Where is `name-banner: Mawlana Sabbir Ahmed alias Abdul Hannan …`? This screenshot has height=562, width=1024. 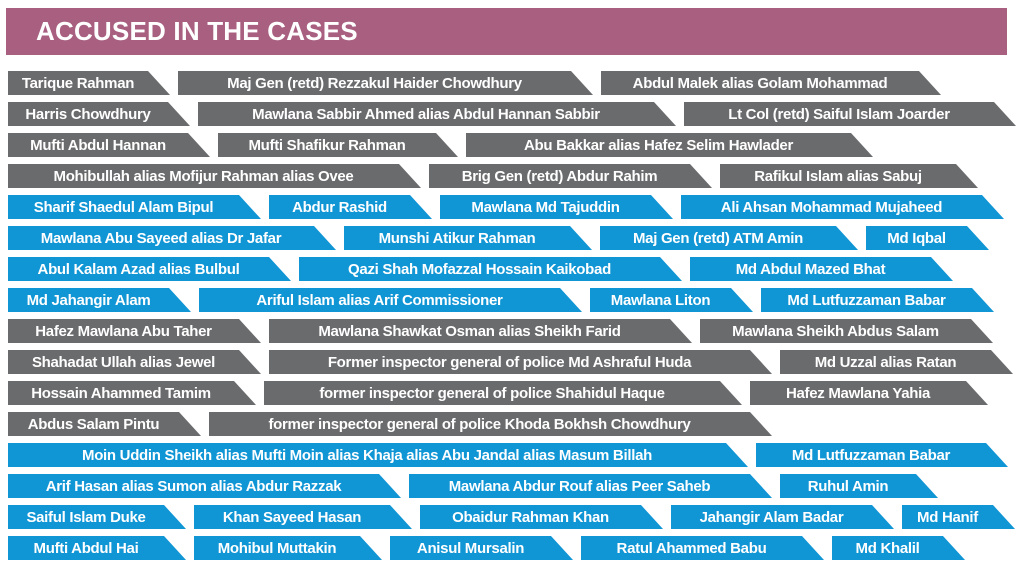
name-banner: Mawlana Sabbir Ahmed alias Abdul Hannan … is located at coordinates (437, 114).